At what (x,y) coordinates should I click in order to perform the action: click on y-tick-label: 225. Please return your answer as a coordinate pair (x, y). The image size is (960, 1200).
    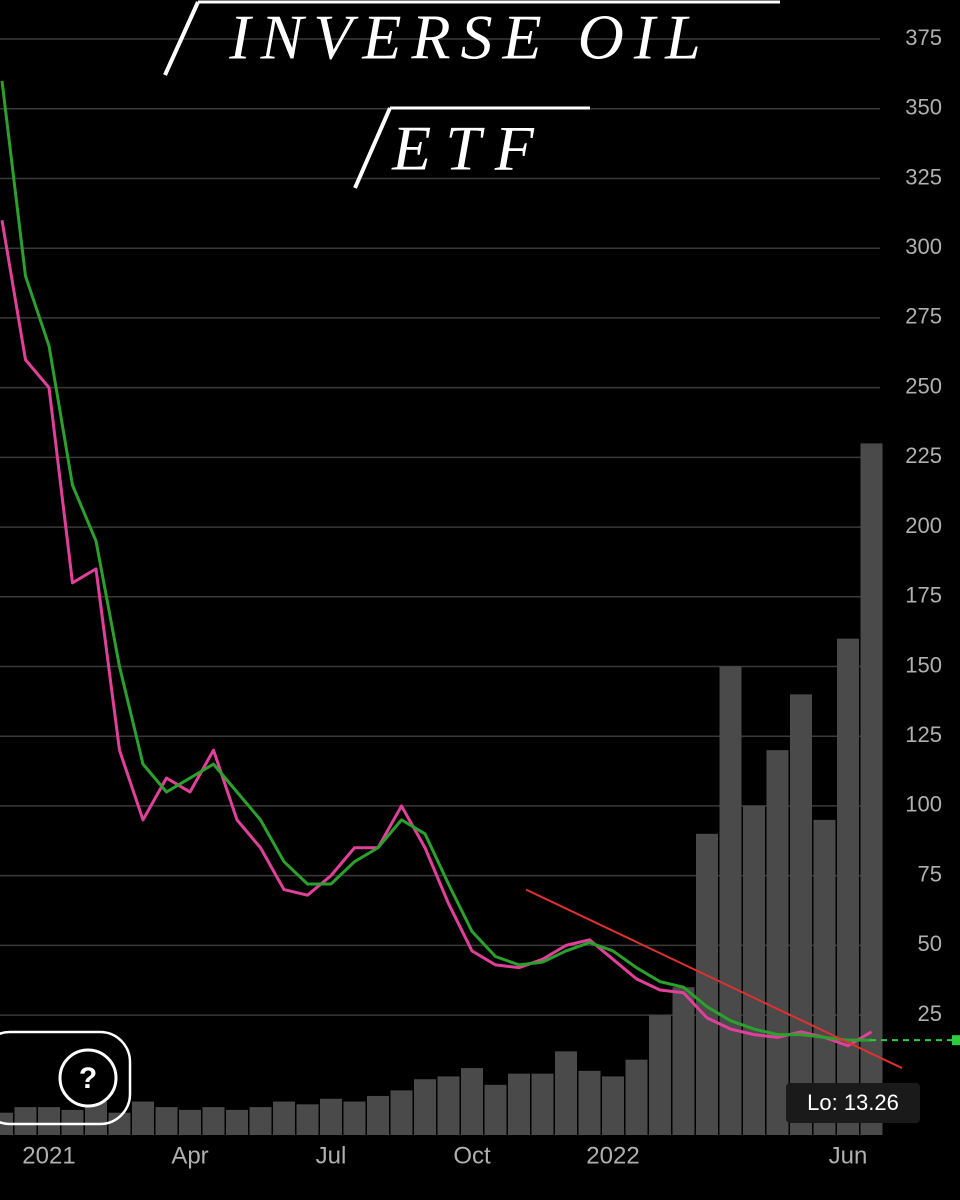
    Looking at the image, I should click on (923, 455).